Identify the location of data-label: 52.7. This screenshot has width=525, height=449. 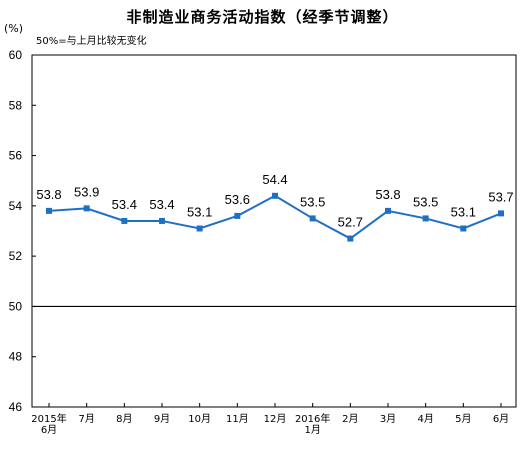
(350, 222).